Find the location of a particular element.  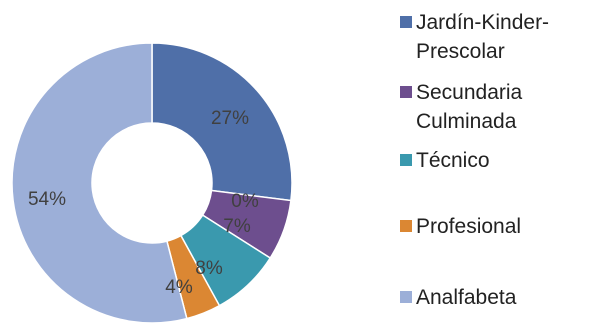

data-label-2: 7% is located at coordinates (237, 226).